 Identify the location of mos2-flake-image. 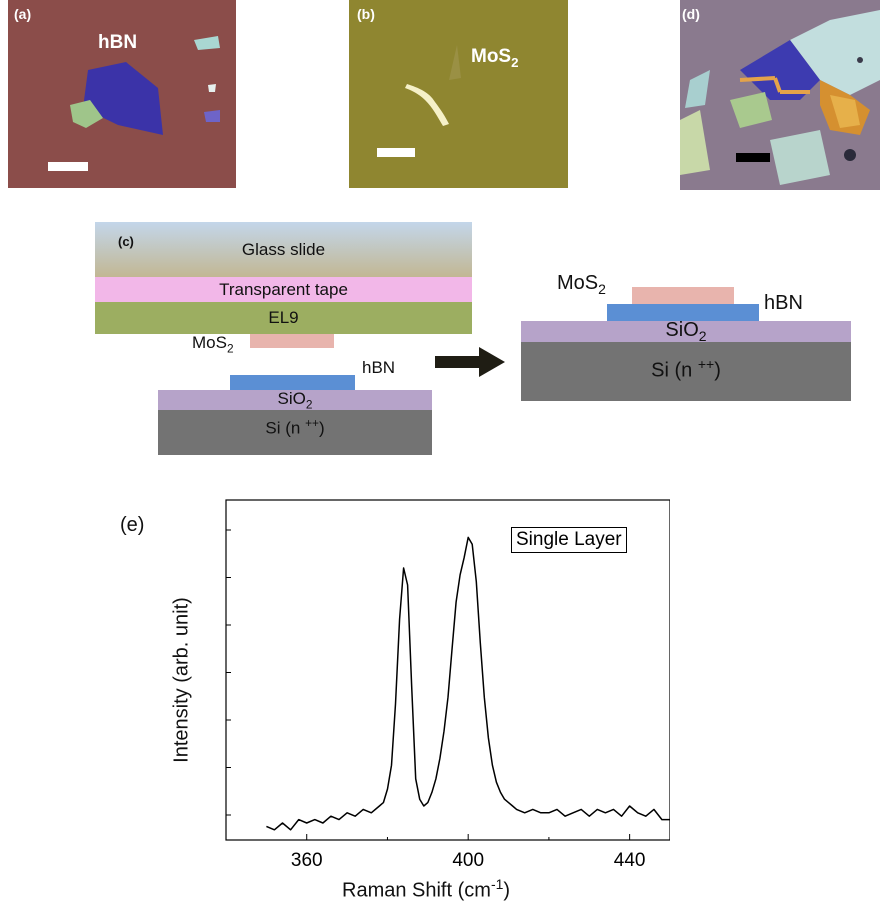
(433, 85).